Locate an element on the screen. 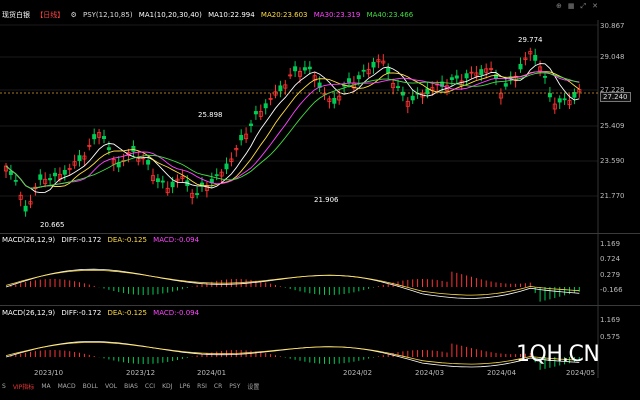  toolbar-item: 设置 is located at coordinates (253, 387).